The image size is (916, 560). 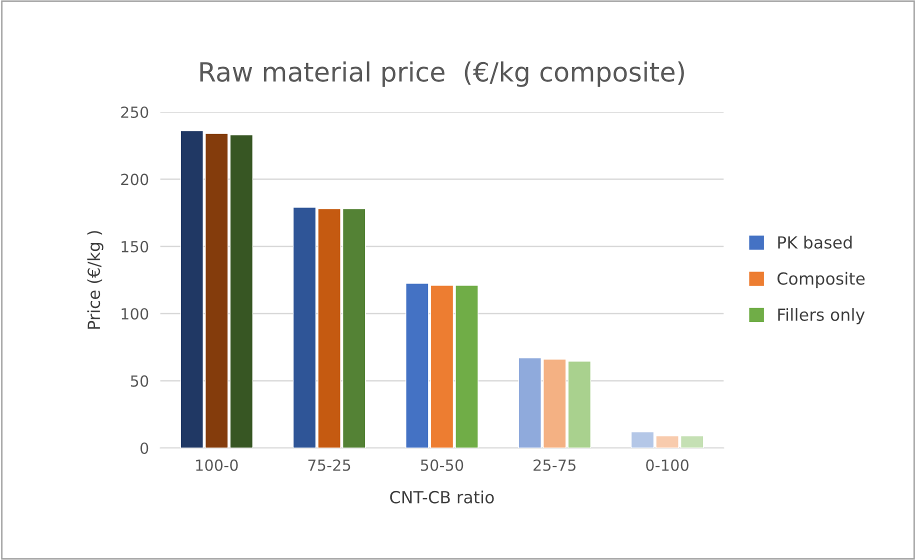 What do you see at coordinates (821, 280) in the screenshot?
I see `legend-label: Composite` at bounding box center [821, 280].